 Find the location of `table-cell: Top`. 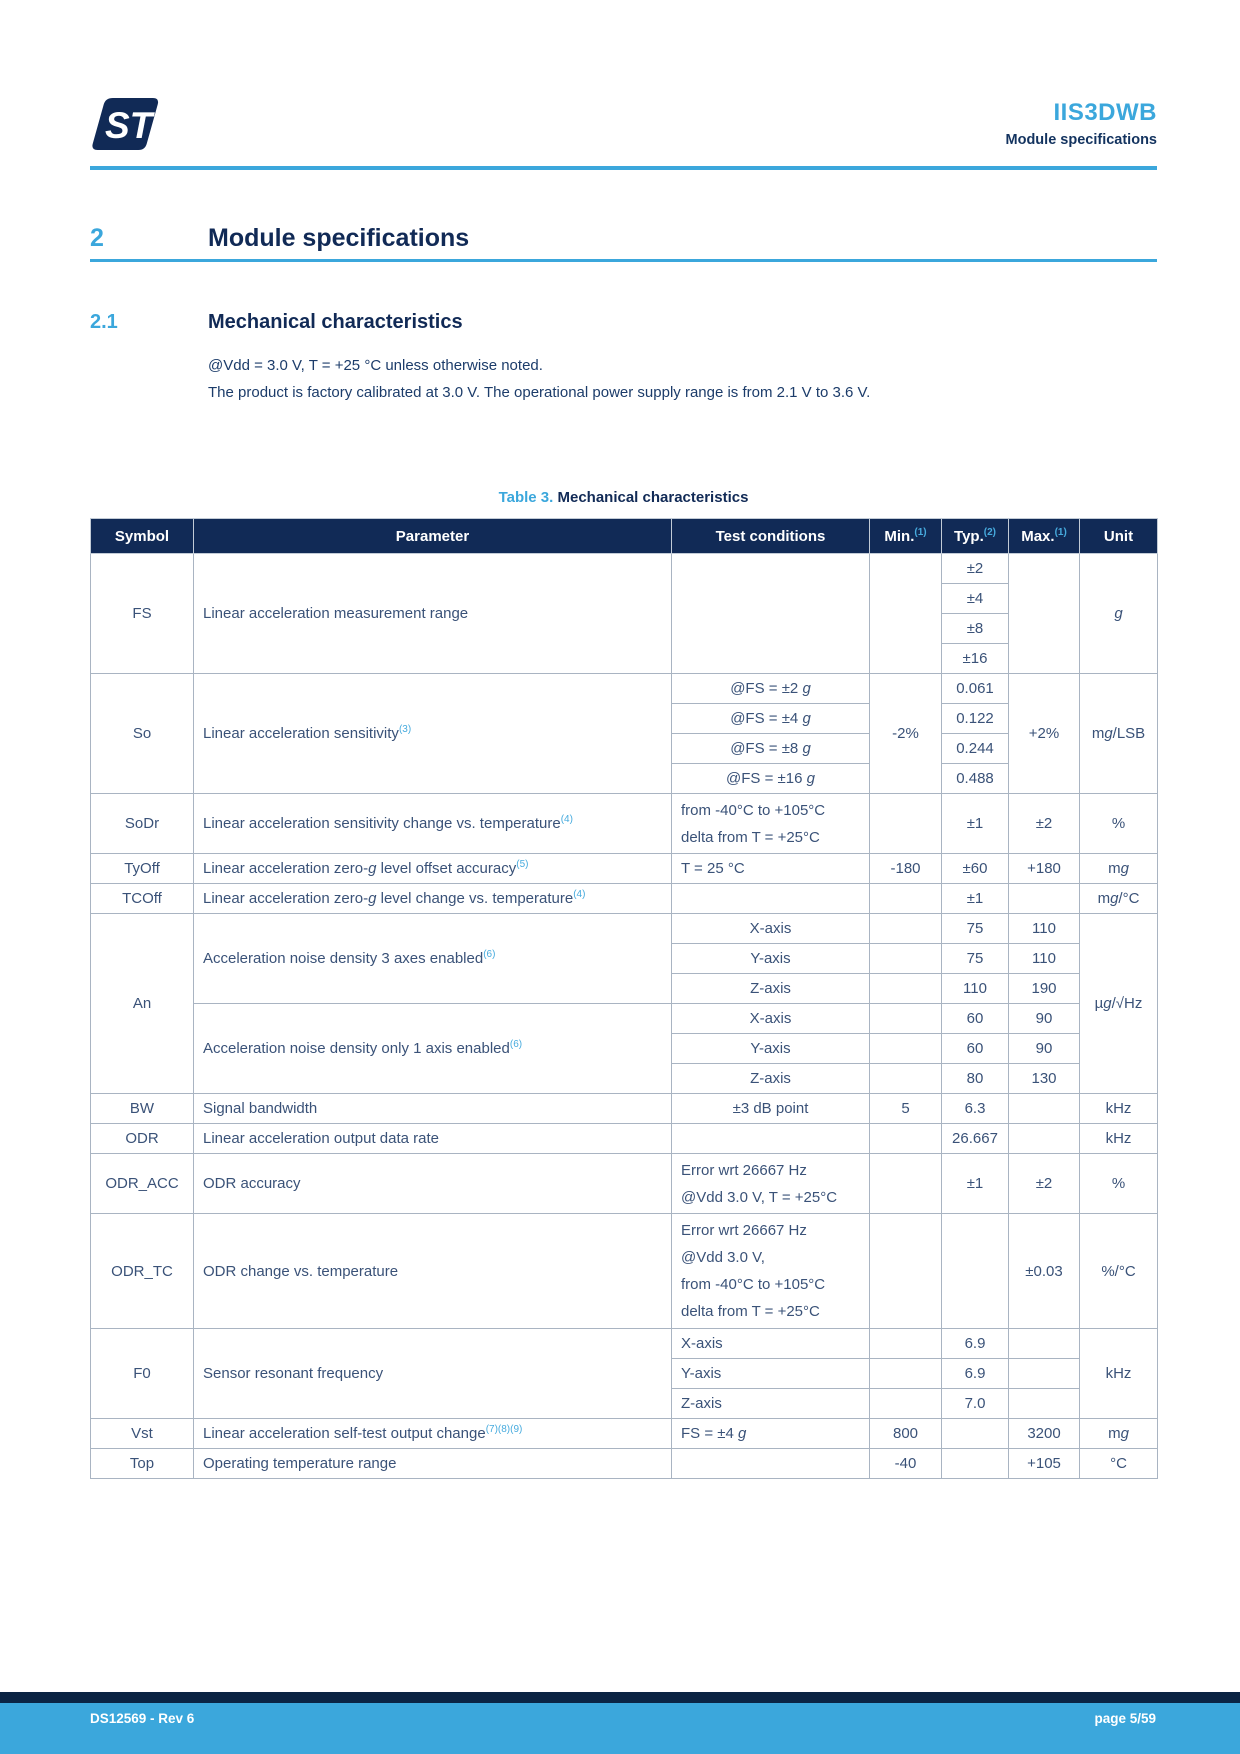

table-cell: Top is located at coordinates (142, 1463).